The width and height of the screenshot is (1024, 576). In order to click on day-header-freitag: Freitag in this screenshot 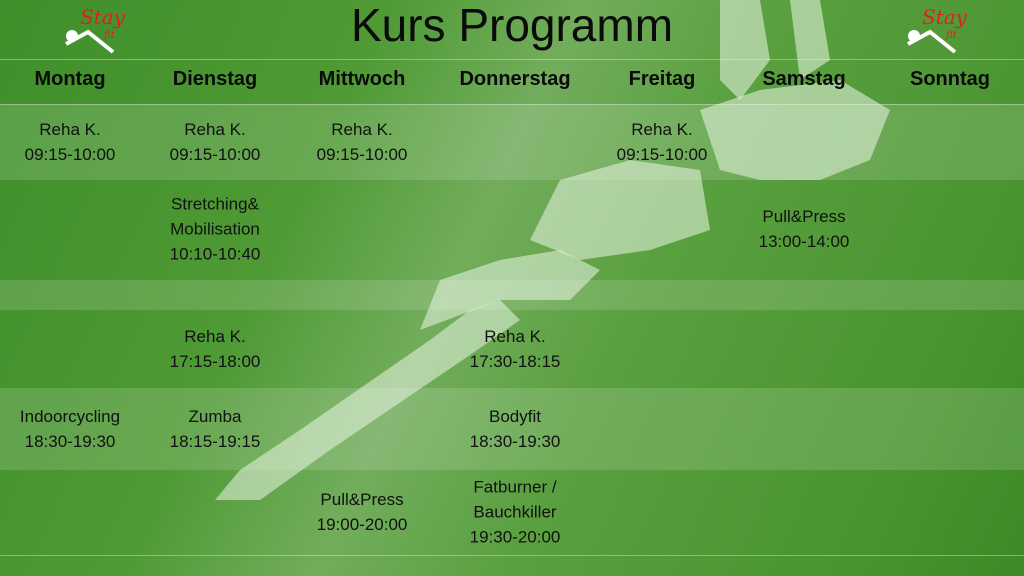, I will do `click(662, 79)`.